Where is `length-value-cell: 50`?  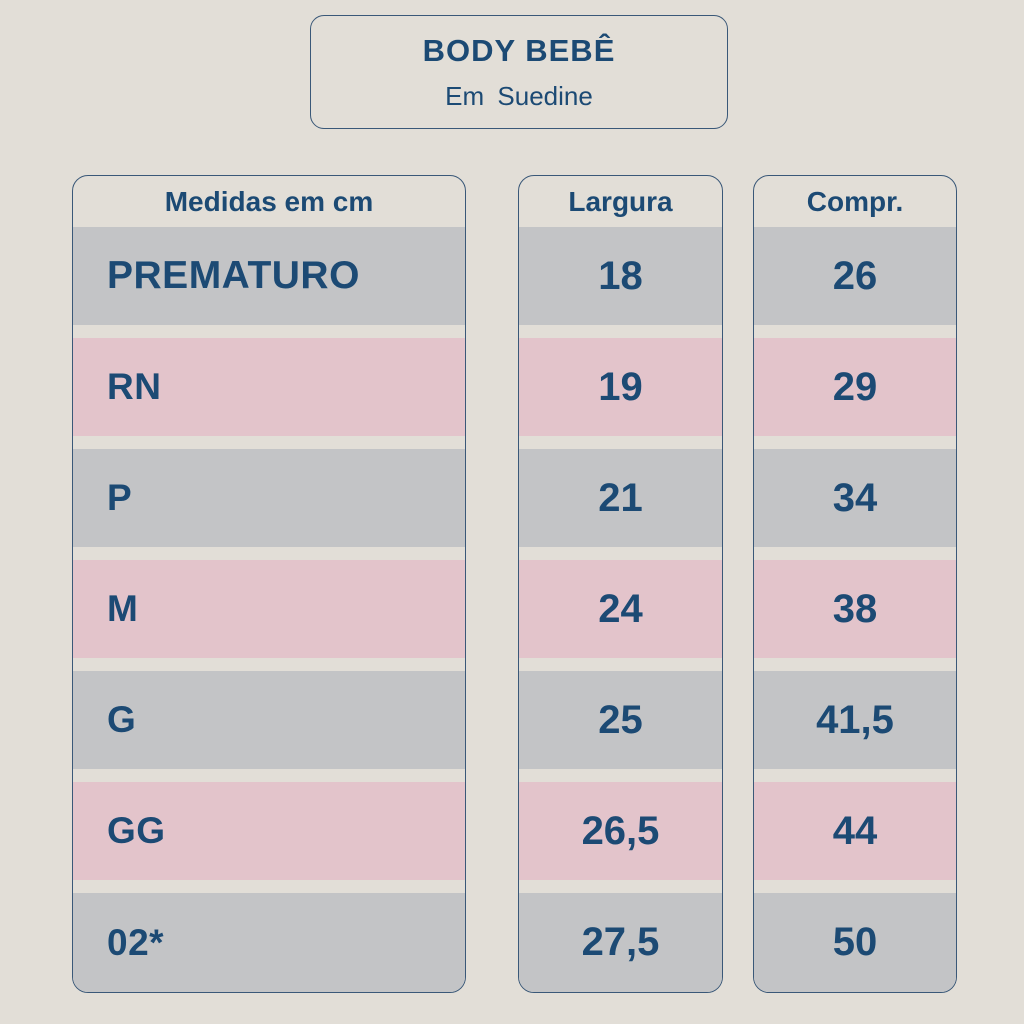 length-value-cell: 50 is located at coordinates (855, 942).